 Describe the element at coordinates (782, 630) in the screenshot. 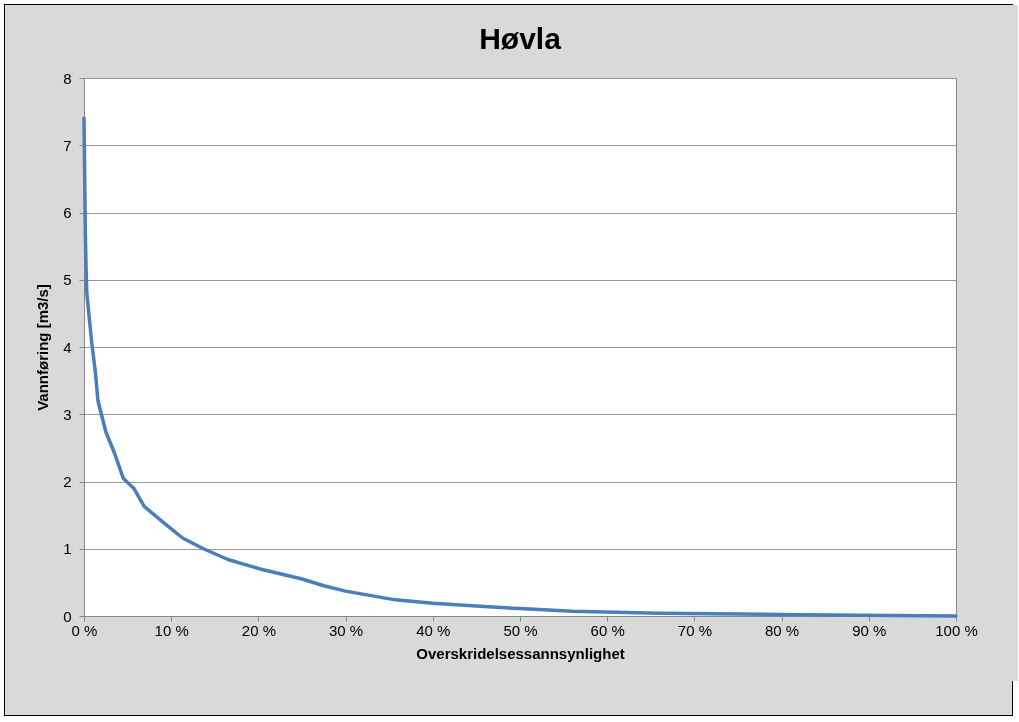

I see `x-tick-label: 80 %` at that location.